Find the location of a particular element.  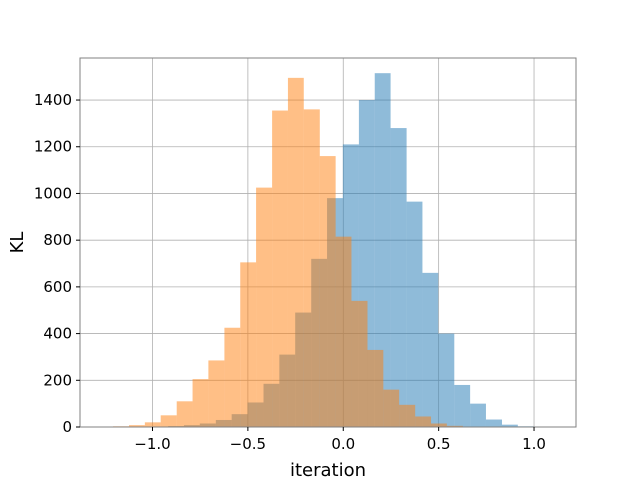

y-tick-label: 1400 is located at coordinates (53, 100).